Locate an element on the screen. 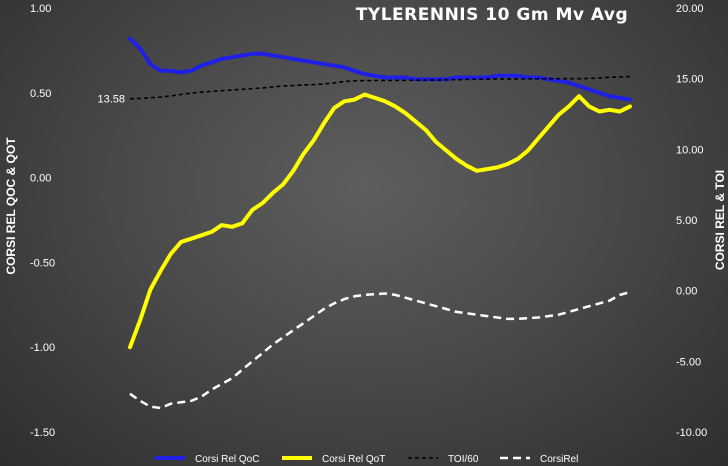 Image resolution: width=728 pixels, height=466 pixels. y-tick-right-1: 15.00 is located at coordinates (690, 80).